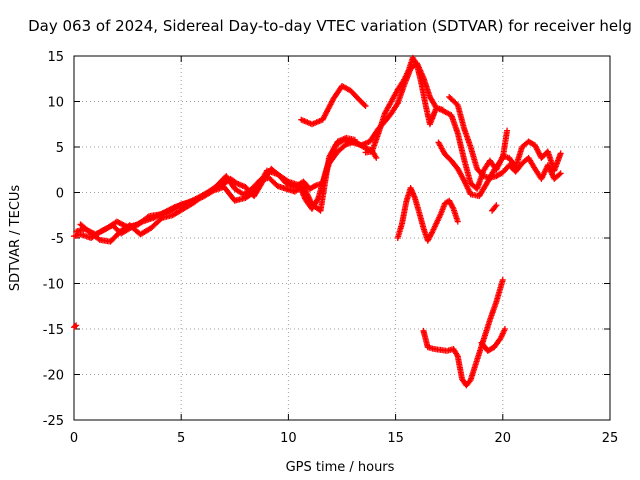 The image size is (640, 480). I want to click on y-tick-label: 10, so click(55, 103).